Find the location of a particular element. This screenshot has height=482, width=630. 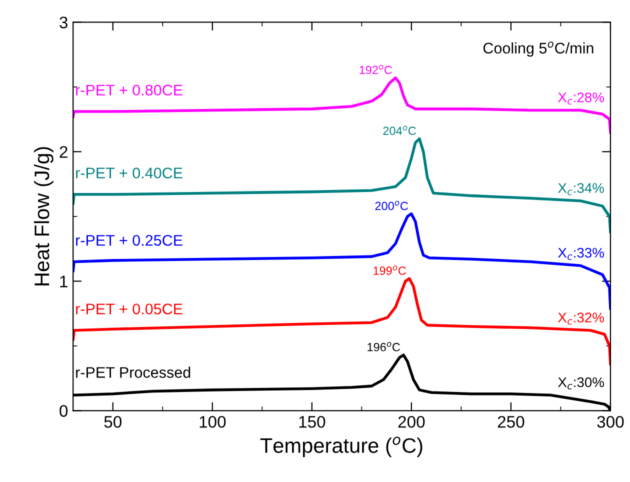

annotation: X$_{c}$:30% is located at coordinates (581, 383).